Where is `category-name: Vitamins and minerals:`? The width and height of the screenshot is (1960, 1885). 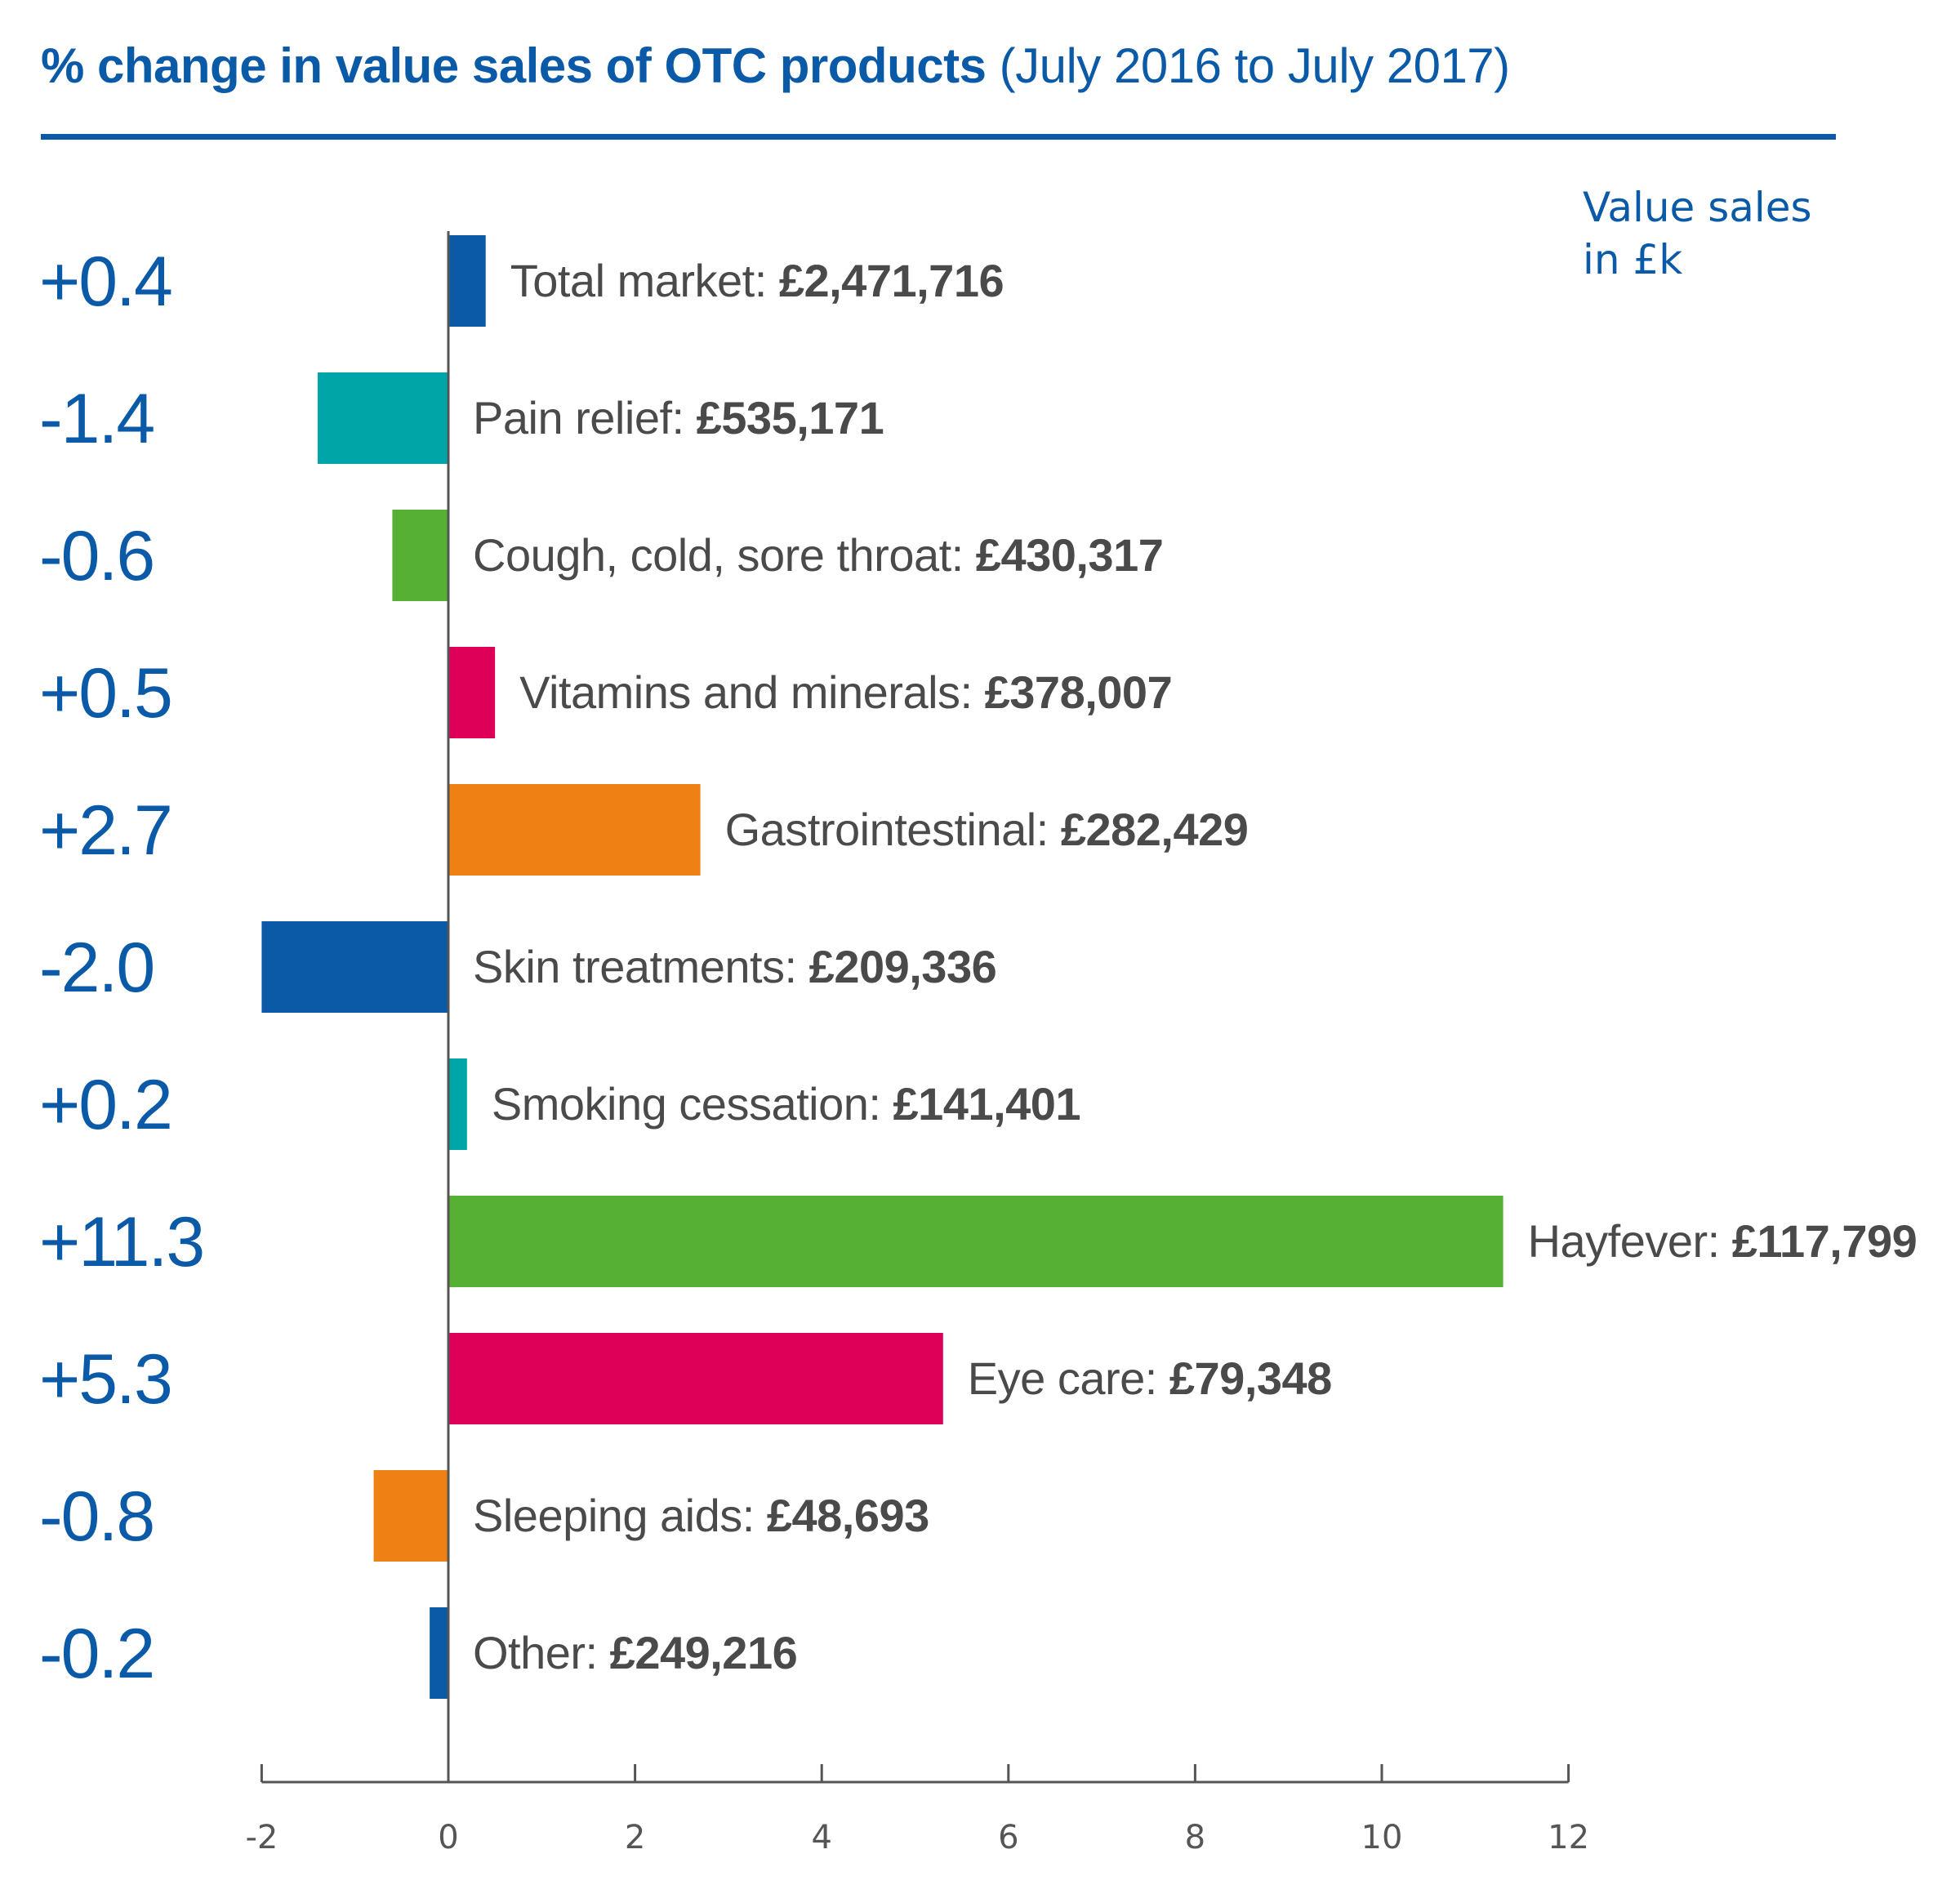 category-name: Vitamins and minerals: is located at coordinates (752, 692).